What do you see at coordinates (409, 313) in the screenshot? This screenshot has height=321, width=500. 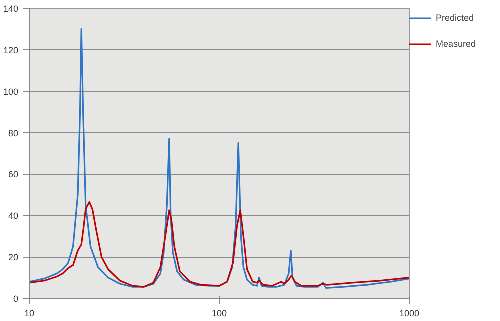 I see `x-tick-label: 1000` at bounding box center [409, 313].